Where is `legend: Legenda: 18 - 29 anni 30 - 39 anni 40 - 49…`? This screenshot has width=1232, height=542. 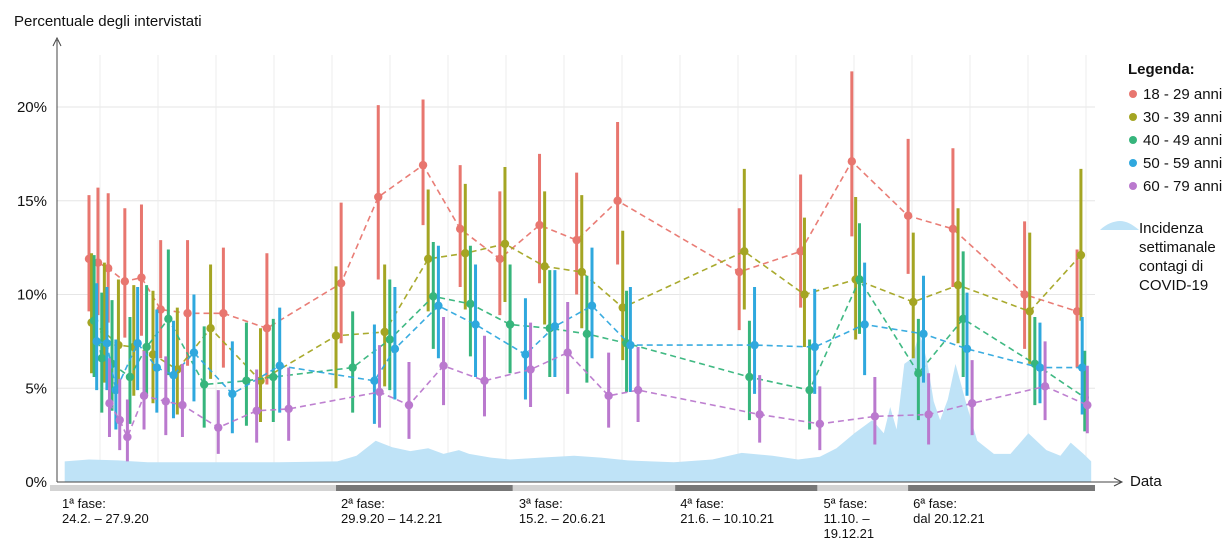 legend: Legenda: 18 - 29 anni 30 - 39 anni 40 - 49… is located at coordinates (1161, 177).